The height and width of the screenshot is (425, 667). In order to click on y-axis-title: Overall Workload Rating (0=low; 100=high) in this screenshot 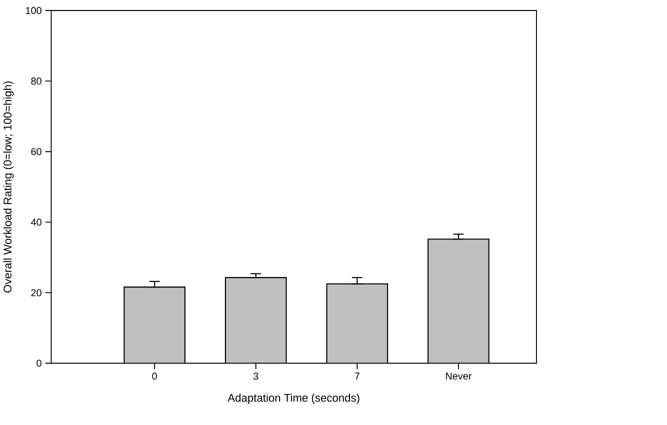, I will do `click(8, 187)`.